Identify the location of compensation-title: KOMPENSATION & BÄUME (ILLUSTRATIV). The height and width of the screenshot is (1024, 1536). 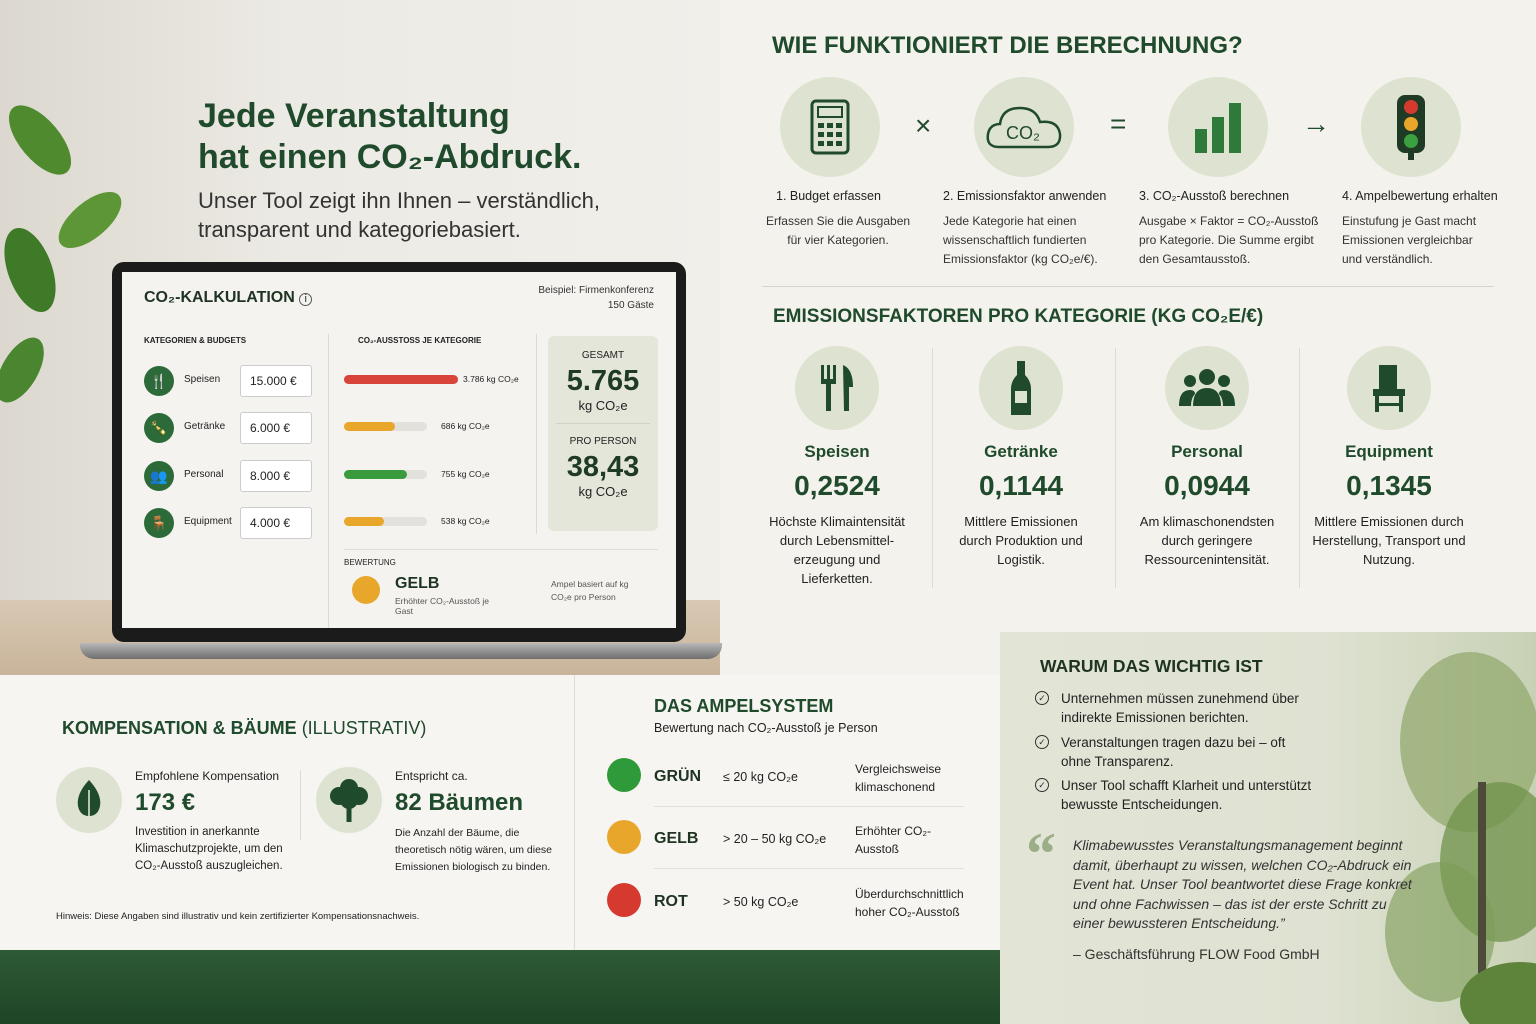
(244, 728).